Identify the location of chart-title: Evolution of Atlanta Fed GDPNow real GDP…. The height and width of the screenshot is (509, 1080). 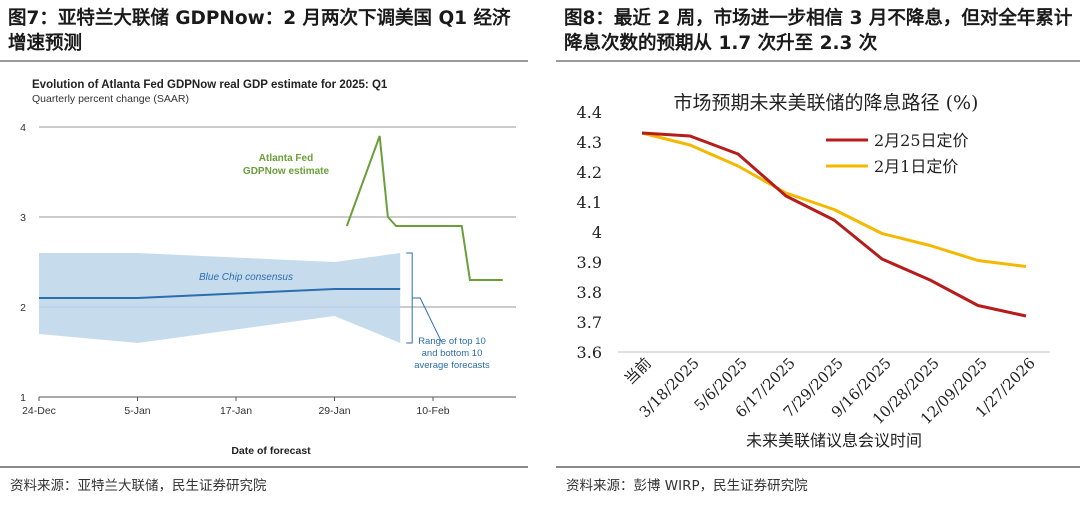
(210, 85).